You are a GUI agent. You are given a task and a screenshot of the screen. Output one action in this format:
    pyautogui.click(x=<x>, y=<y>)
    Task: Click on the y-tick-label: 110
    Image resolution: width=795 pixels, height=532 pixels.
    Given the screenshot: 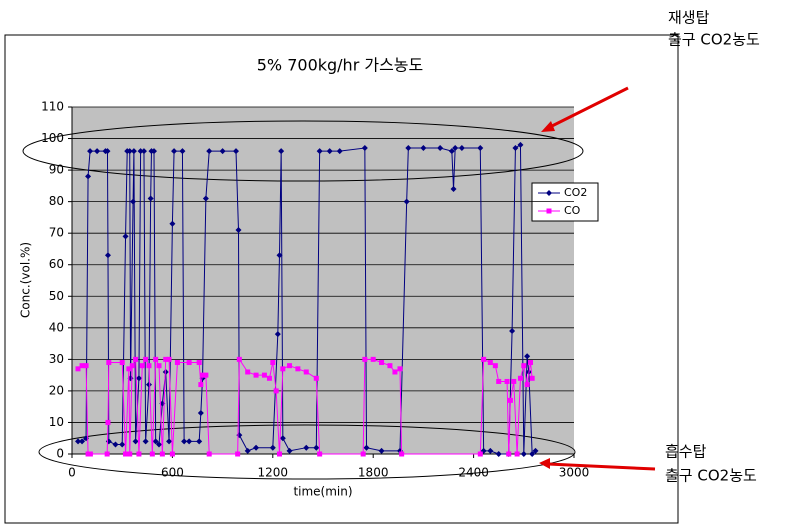 What is the action you would take?
    pyautogui.click(x=52, y=107)
    